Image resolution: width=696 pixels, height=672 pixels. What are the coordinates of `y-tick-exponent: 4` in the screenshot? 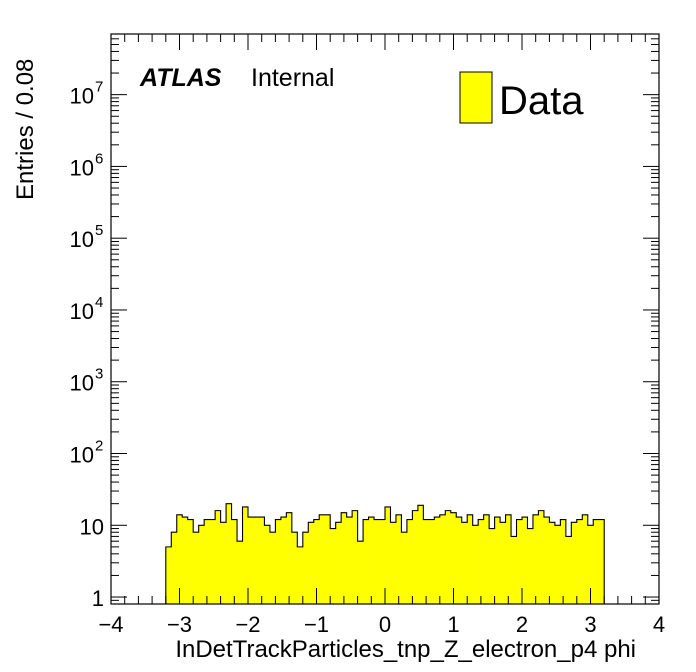 It's located at (99, 302).